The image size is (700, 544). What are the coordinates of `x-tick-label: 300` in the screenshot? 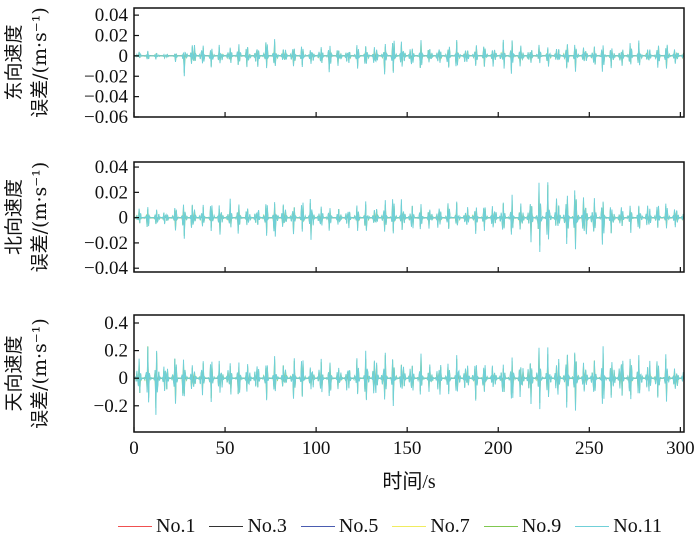 It's located at (680, 448).